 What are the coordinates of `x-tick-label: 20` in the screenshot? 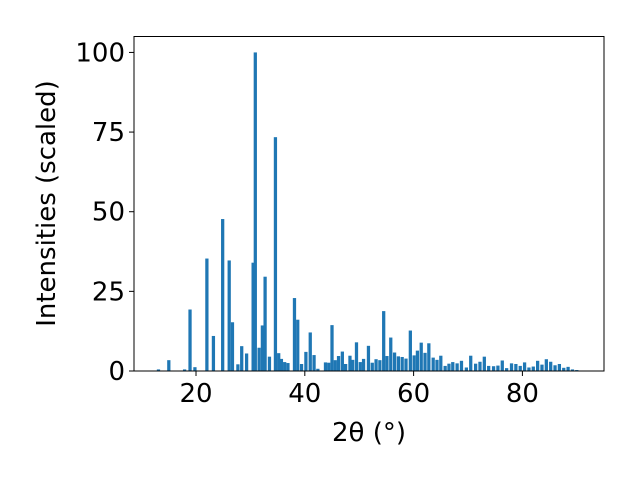 It's located at (195, 394).